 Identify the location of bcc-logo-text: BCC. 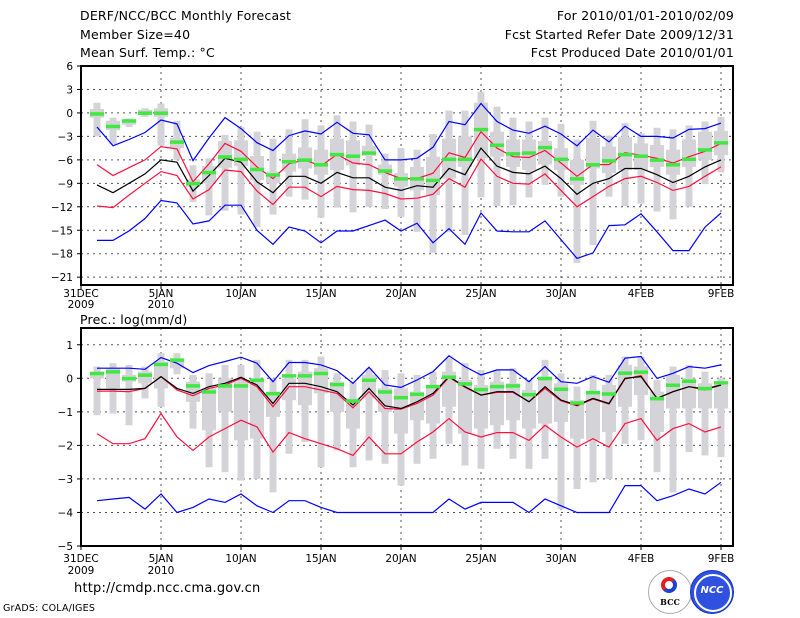
(670, 602).